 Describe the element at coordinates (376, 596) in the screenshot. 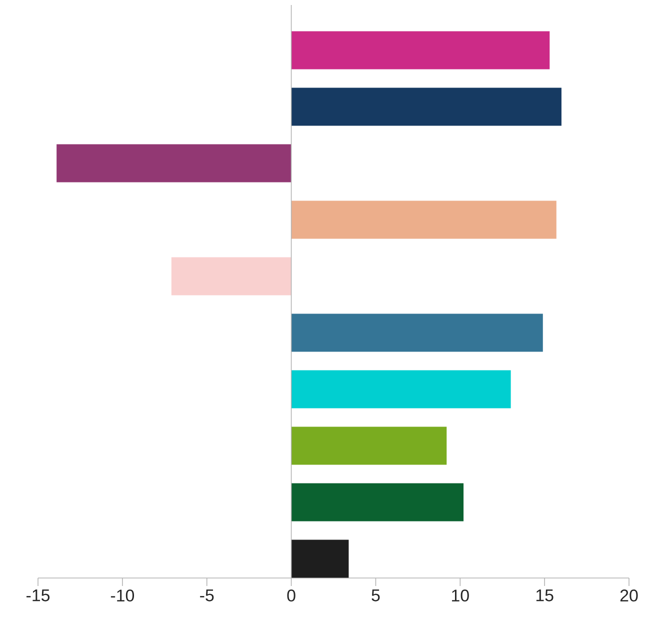

I see `x-tick-label: 5` at that location.